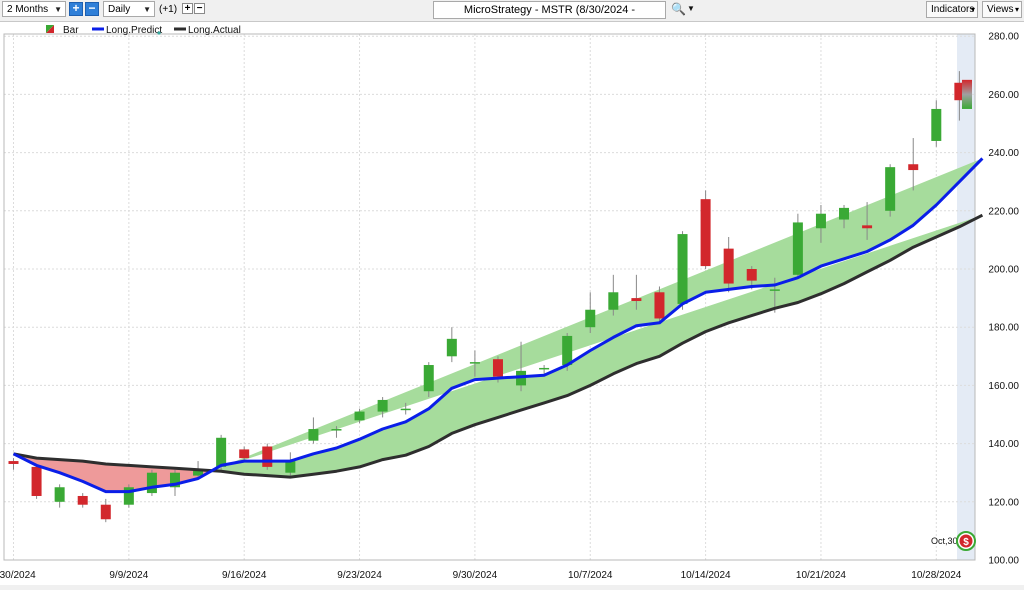  I want to click on indicators-button: Indicators ▾, so click(952, 9).